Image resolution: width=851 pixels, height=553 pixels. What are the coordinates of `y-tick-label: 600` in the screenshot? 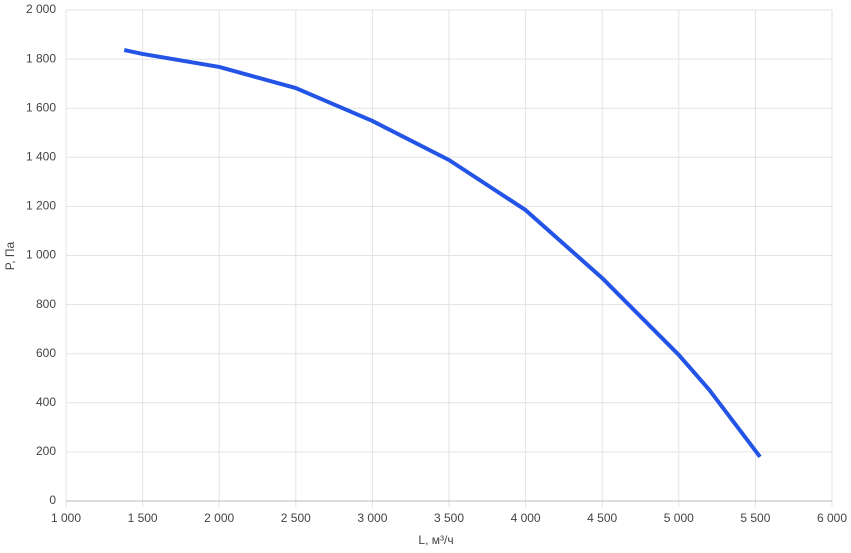 It's located at (46, 353).